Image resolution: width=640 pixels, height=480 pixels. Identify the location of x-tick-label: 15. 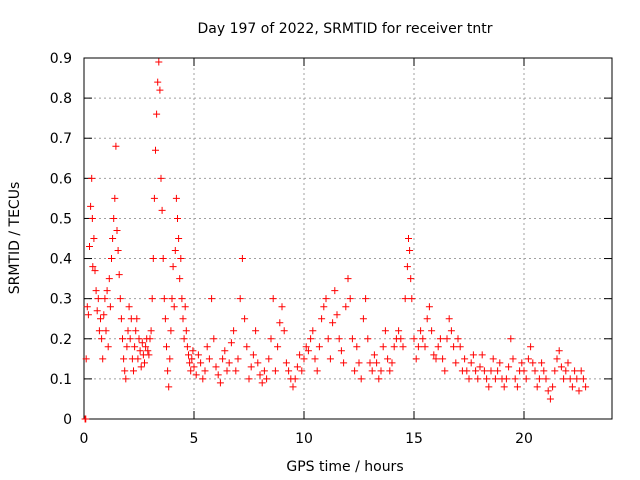
(414, 439).